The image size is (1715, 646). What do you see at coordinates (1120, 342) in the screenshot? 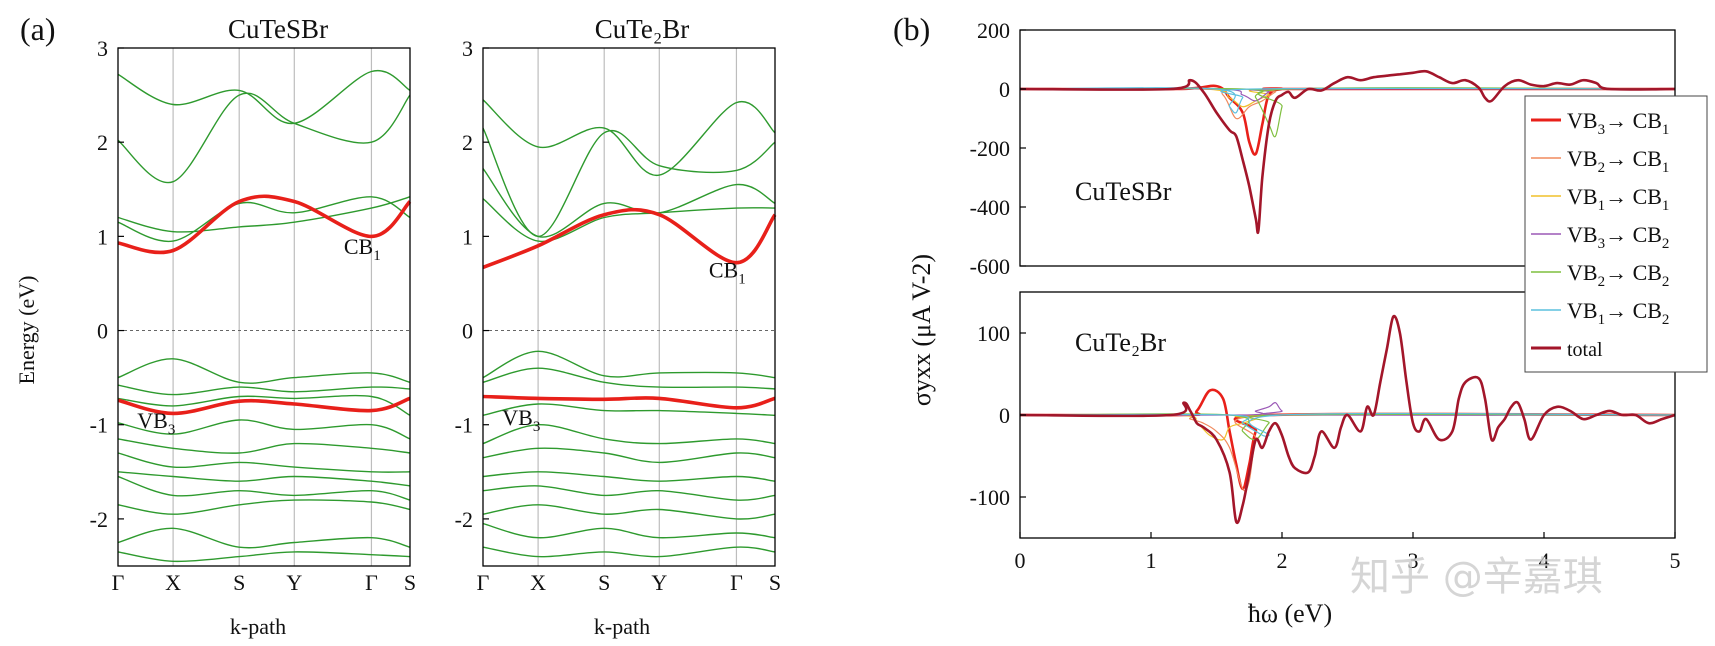
I see `shg-compound-label: CuTe₂Br` at bounding box center [1120, 342].